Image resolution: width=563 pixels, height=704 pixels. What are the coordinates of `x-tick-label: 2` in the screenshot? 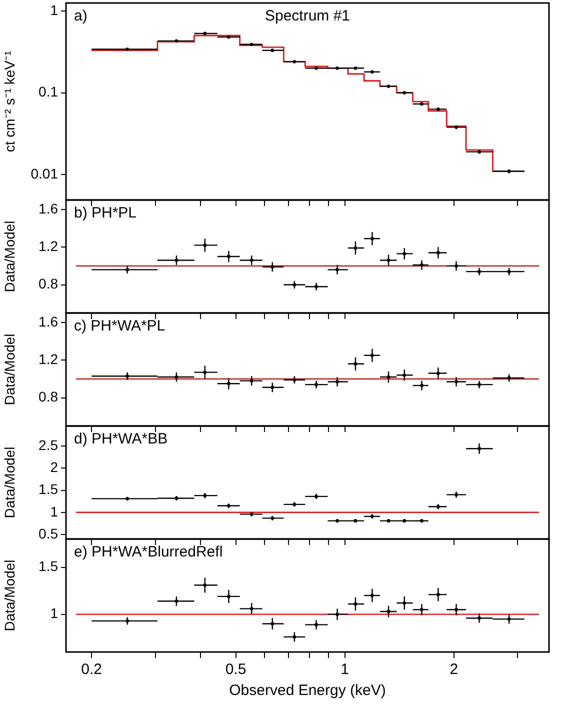 It's located at (454, 669).